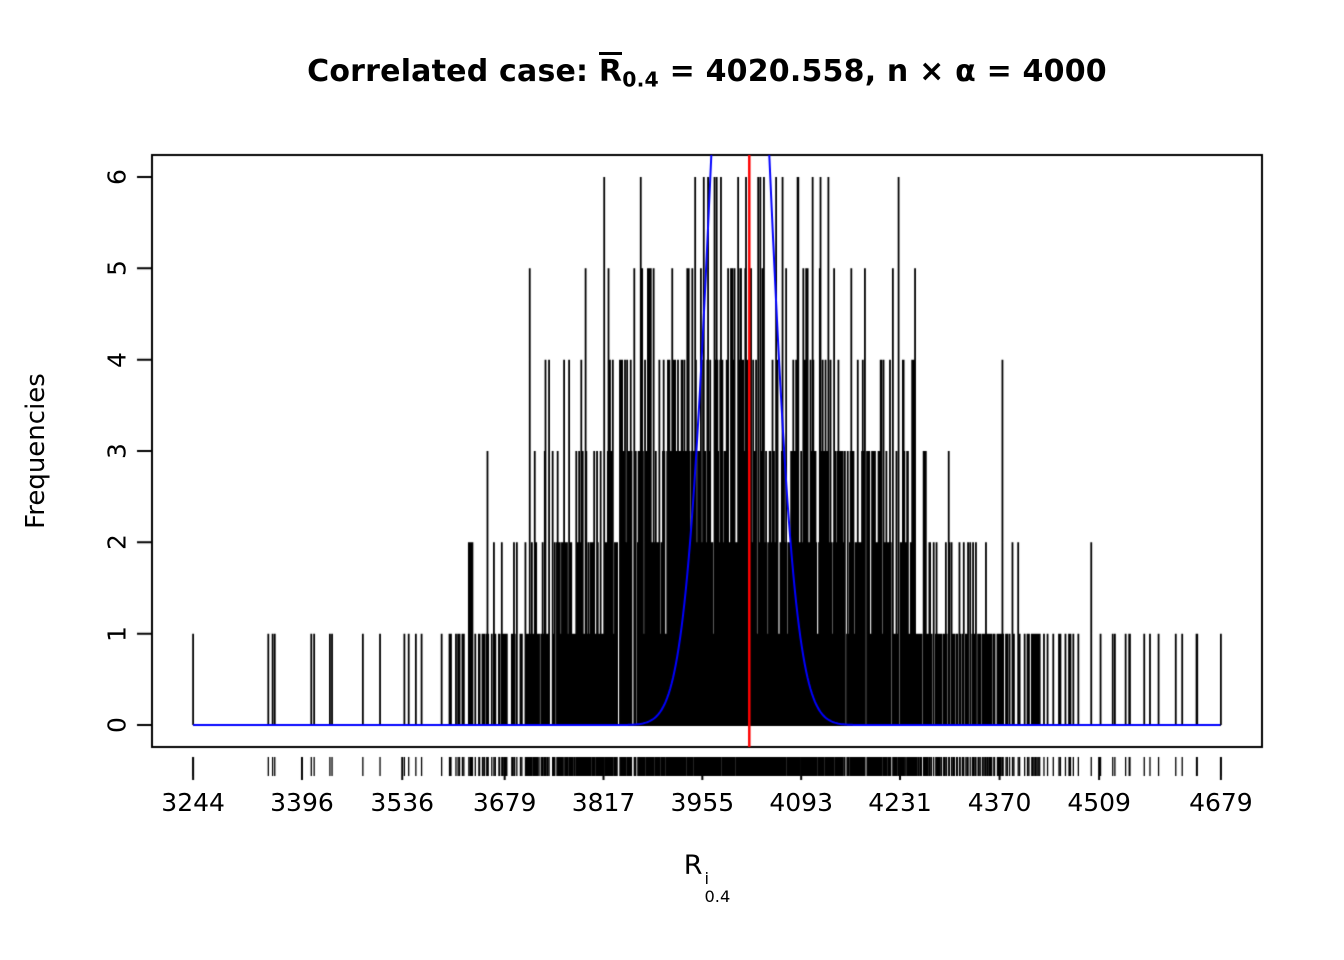 The image size is (1344, 960). I want to click on x-tick-label: 3536, so click(402, 802).